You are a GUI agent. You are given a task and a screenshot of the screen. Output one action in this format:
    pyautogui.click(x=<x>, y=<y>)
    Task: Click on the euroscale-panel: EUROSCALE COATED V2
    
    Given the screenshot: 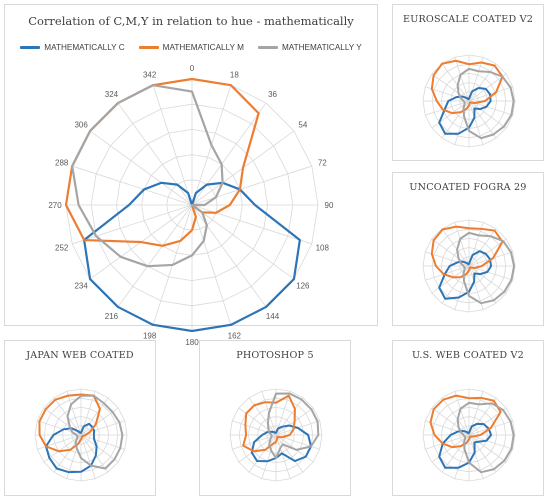 What is the action you would take?
    pyautogui.click(x=468, y=82)
    